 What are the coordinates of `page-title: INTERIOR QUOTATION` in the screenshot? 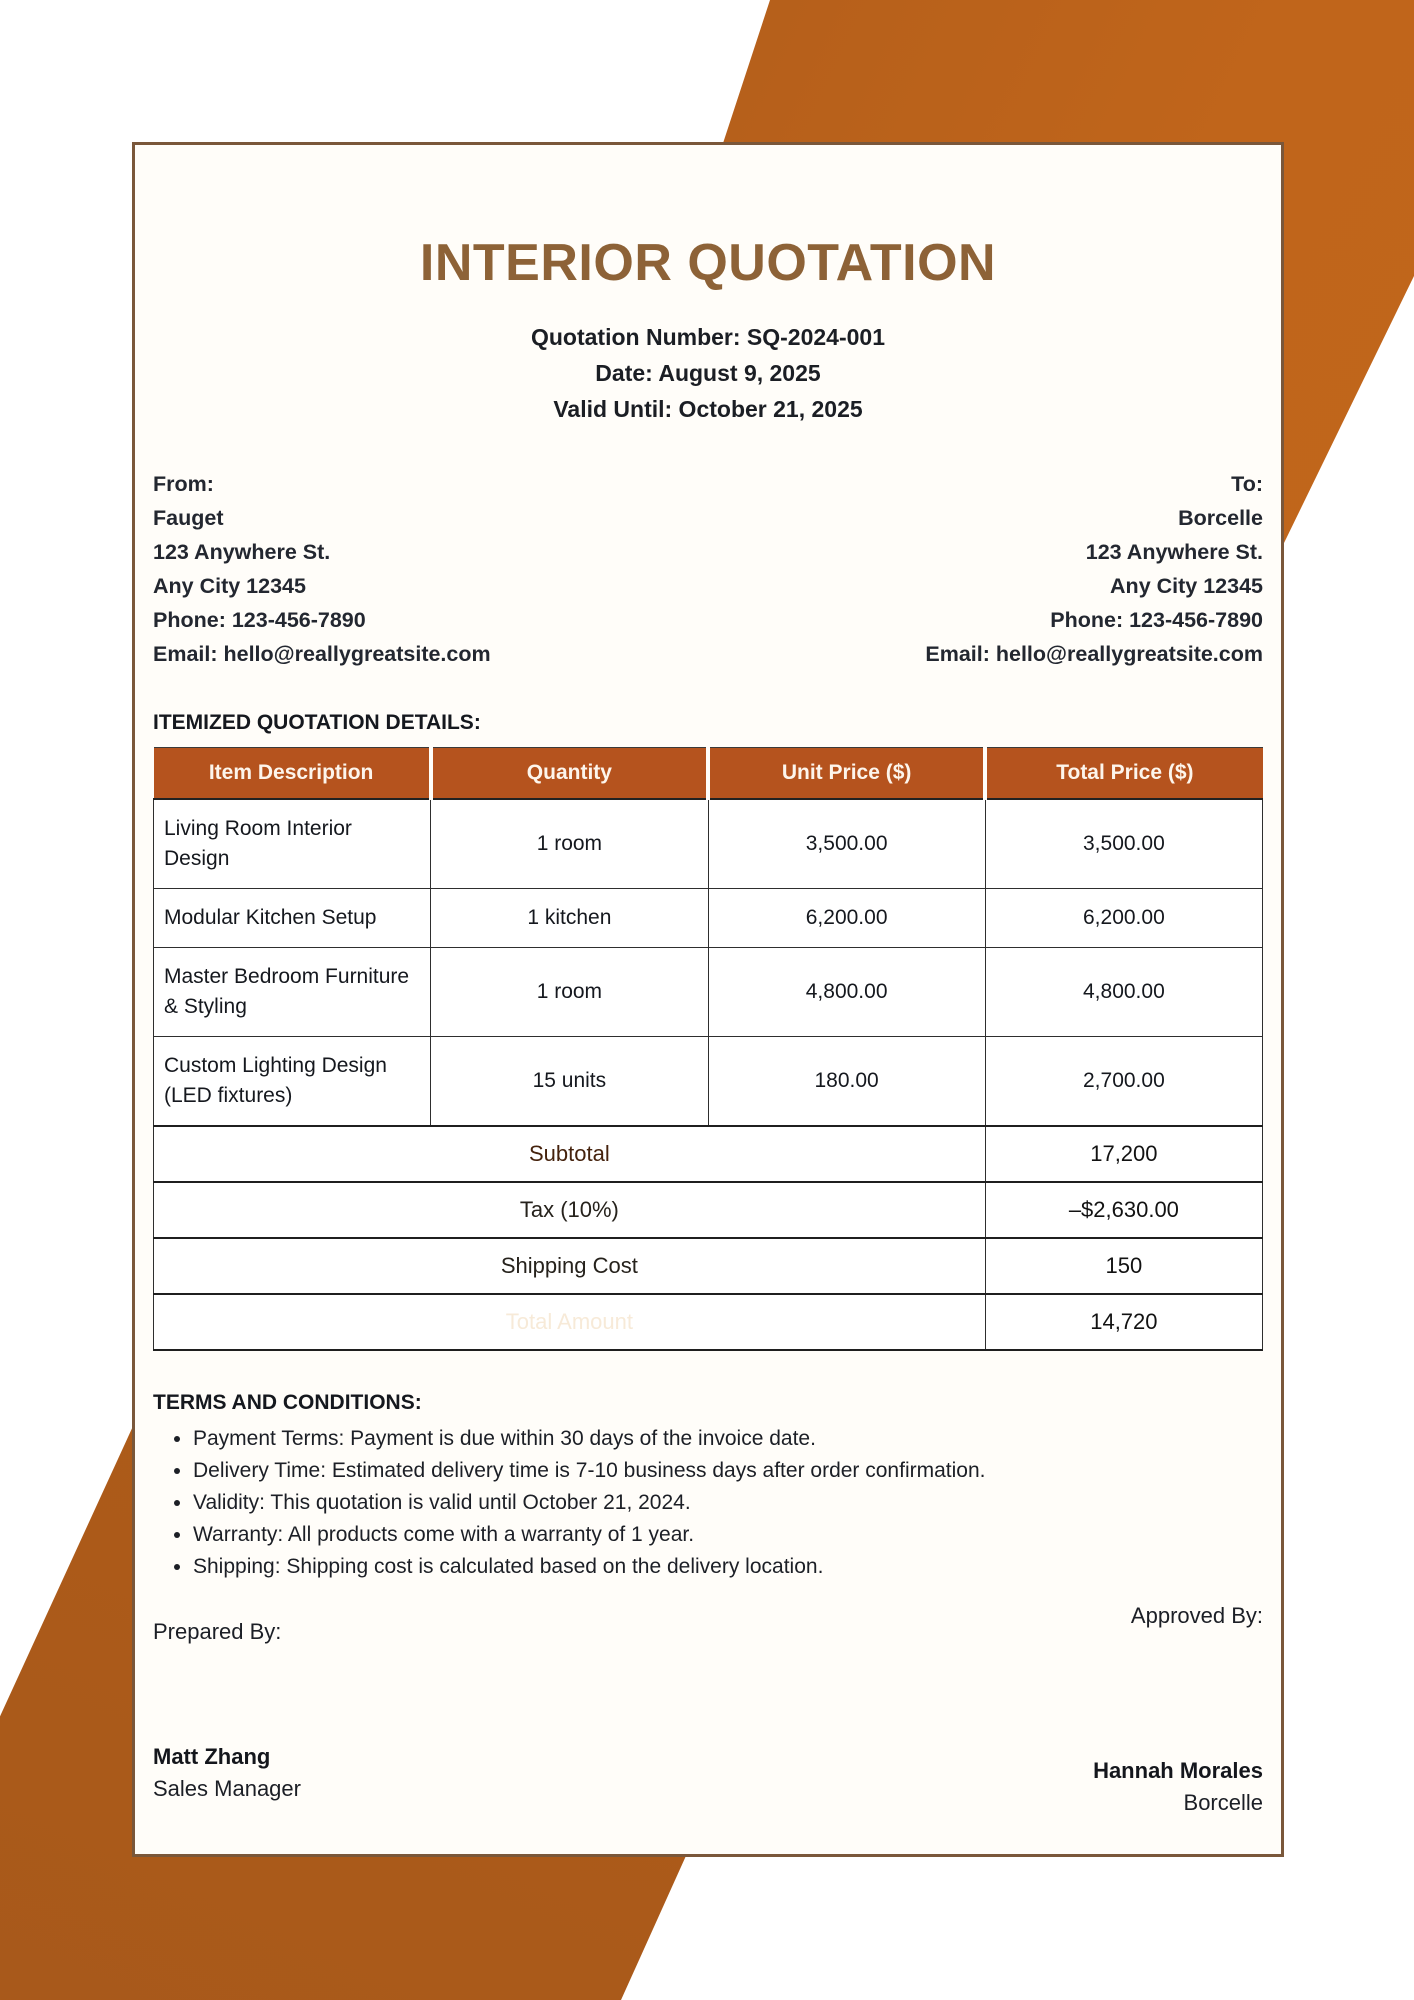 It's located at (708, 263).